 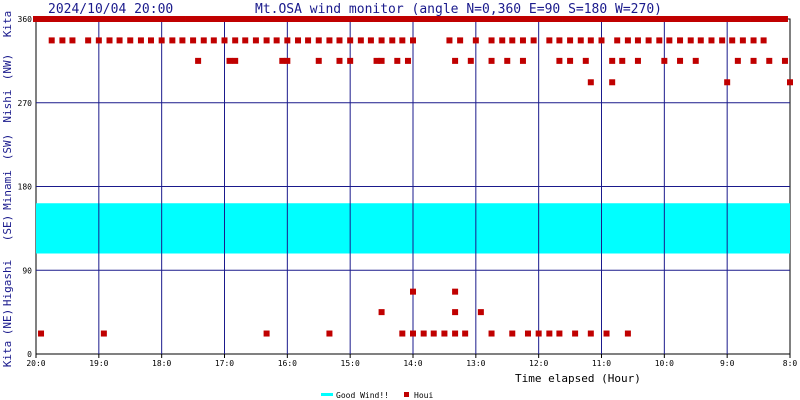 I want to click on x-axis-label: Time elapsed (Hour), so click(x=578, y=378).